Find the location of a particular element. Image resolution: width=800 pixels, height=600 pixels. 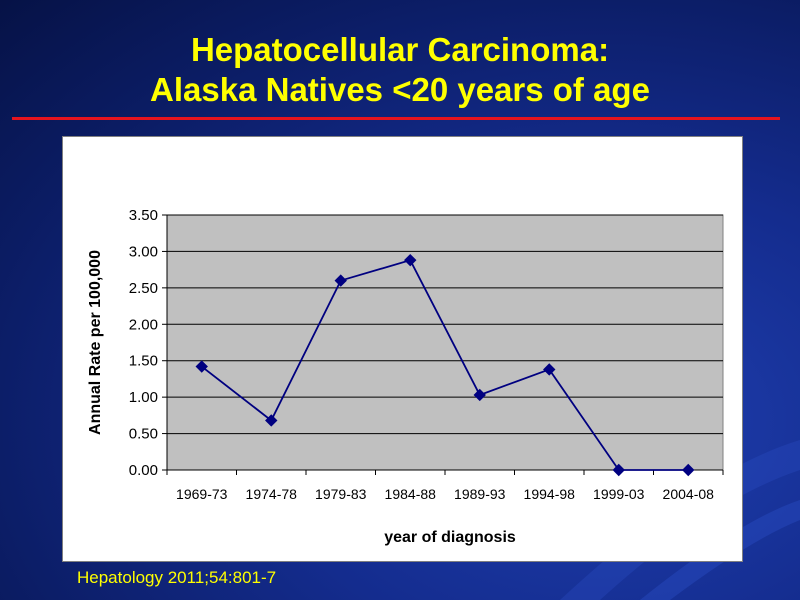

citation: Hepatology 2011;54:801-7 is located at coordinates (177, 577).